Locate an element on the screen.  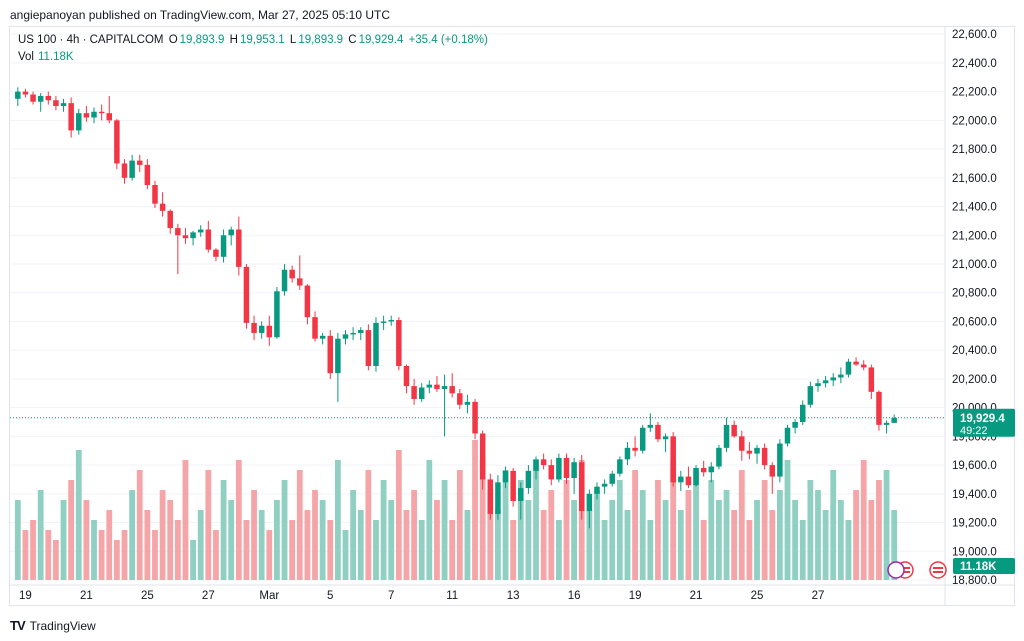
close-value: 19,929.4 is located at coordinates (381, 40).